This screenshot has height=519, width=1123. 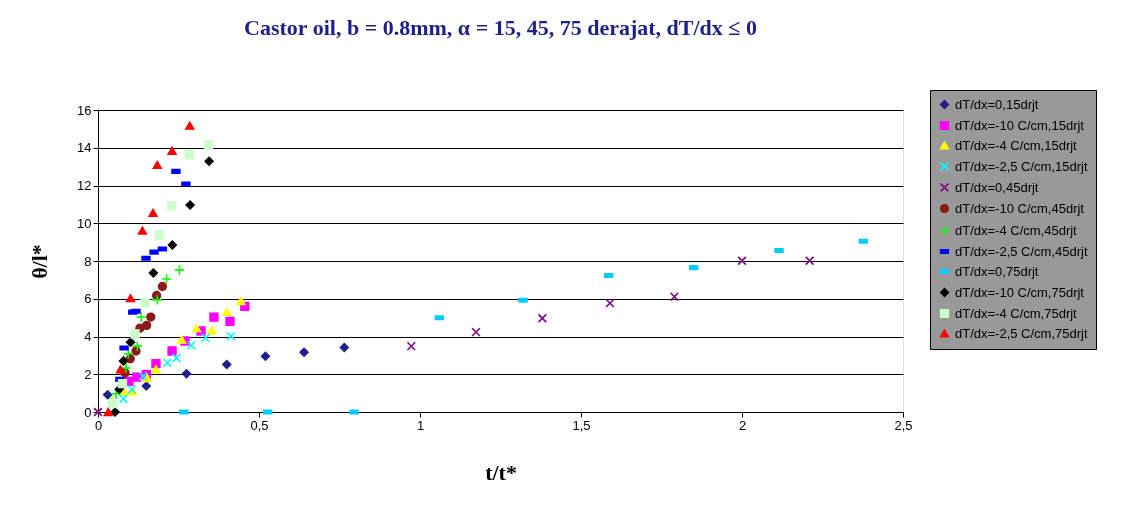 What do you see at coordinates (581, 425) in the screenshot?
I see `x-tick-label: 1,5` at bounding box center [581, 425].